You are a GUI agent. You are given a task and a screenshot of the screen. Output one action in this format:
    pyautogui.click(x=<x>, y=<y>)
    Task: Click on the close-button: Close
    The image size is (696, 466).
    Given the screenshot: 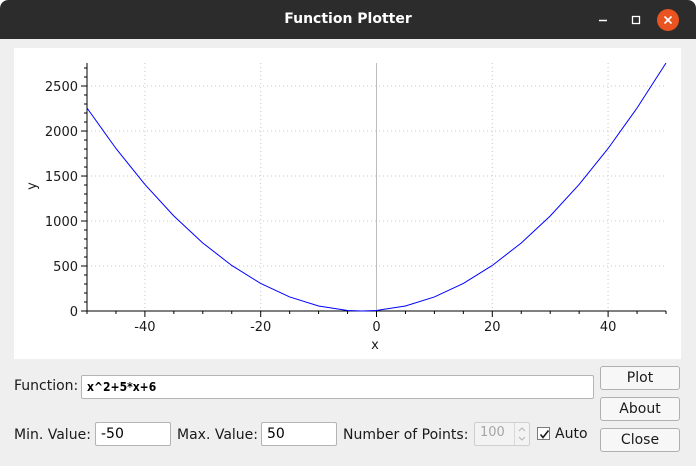 What is the action you would take?
    pyautogui.click(x=640, y=440)
    